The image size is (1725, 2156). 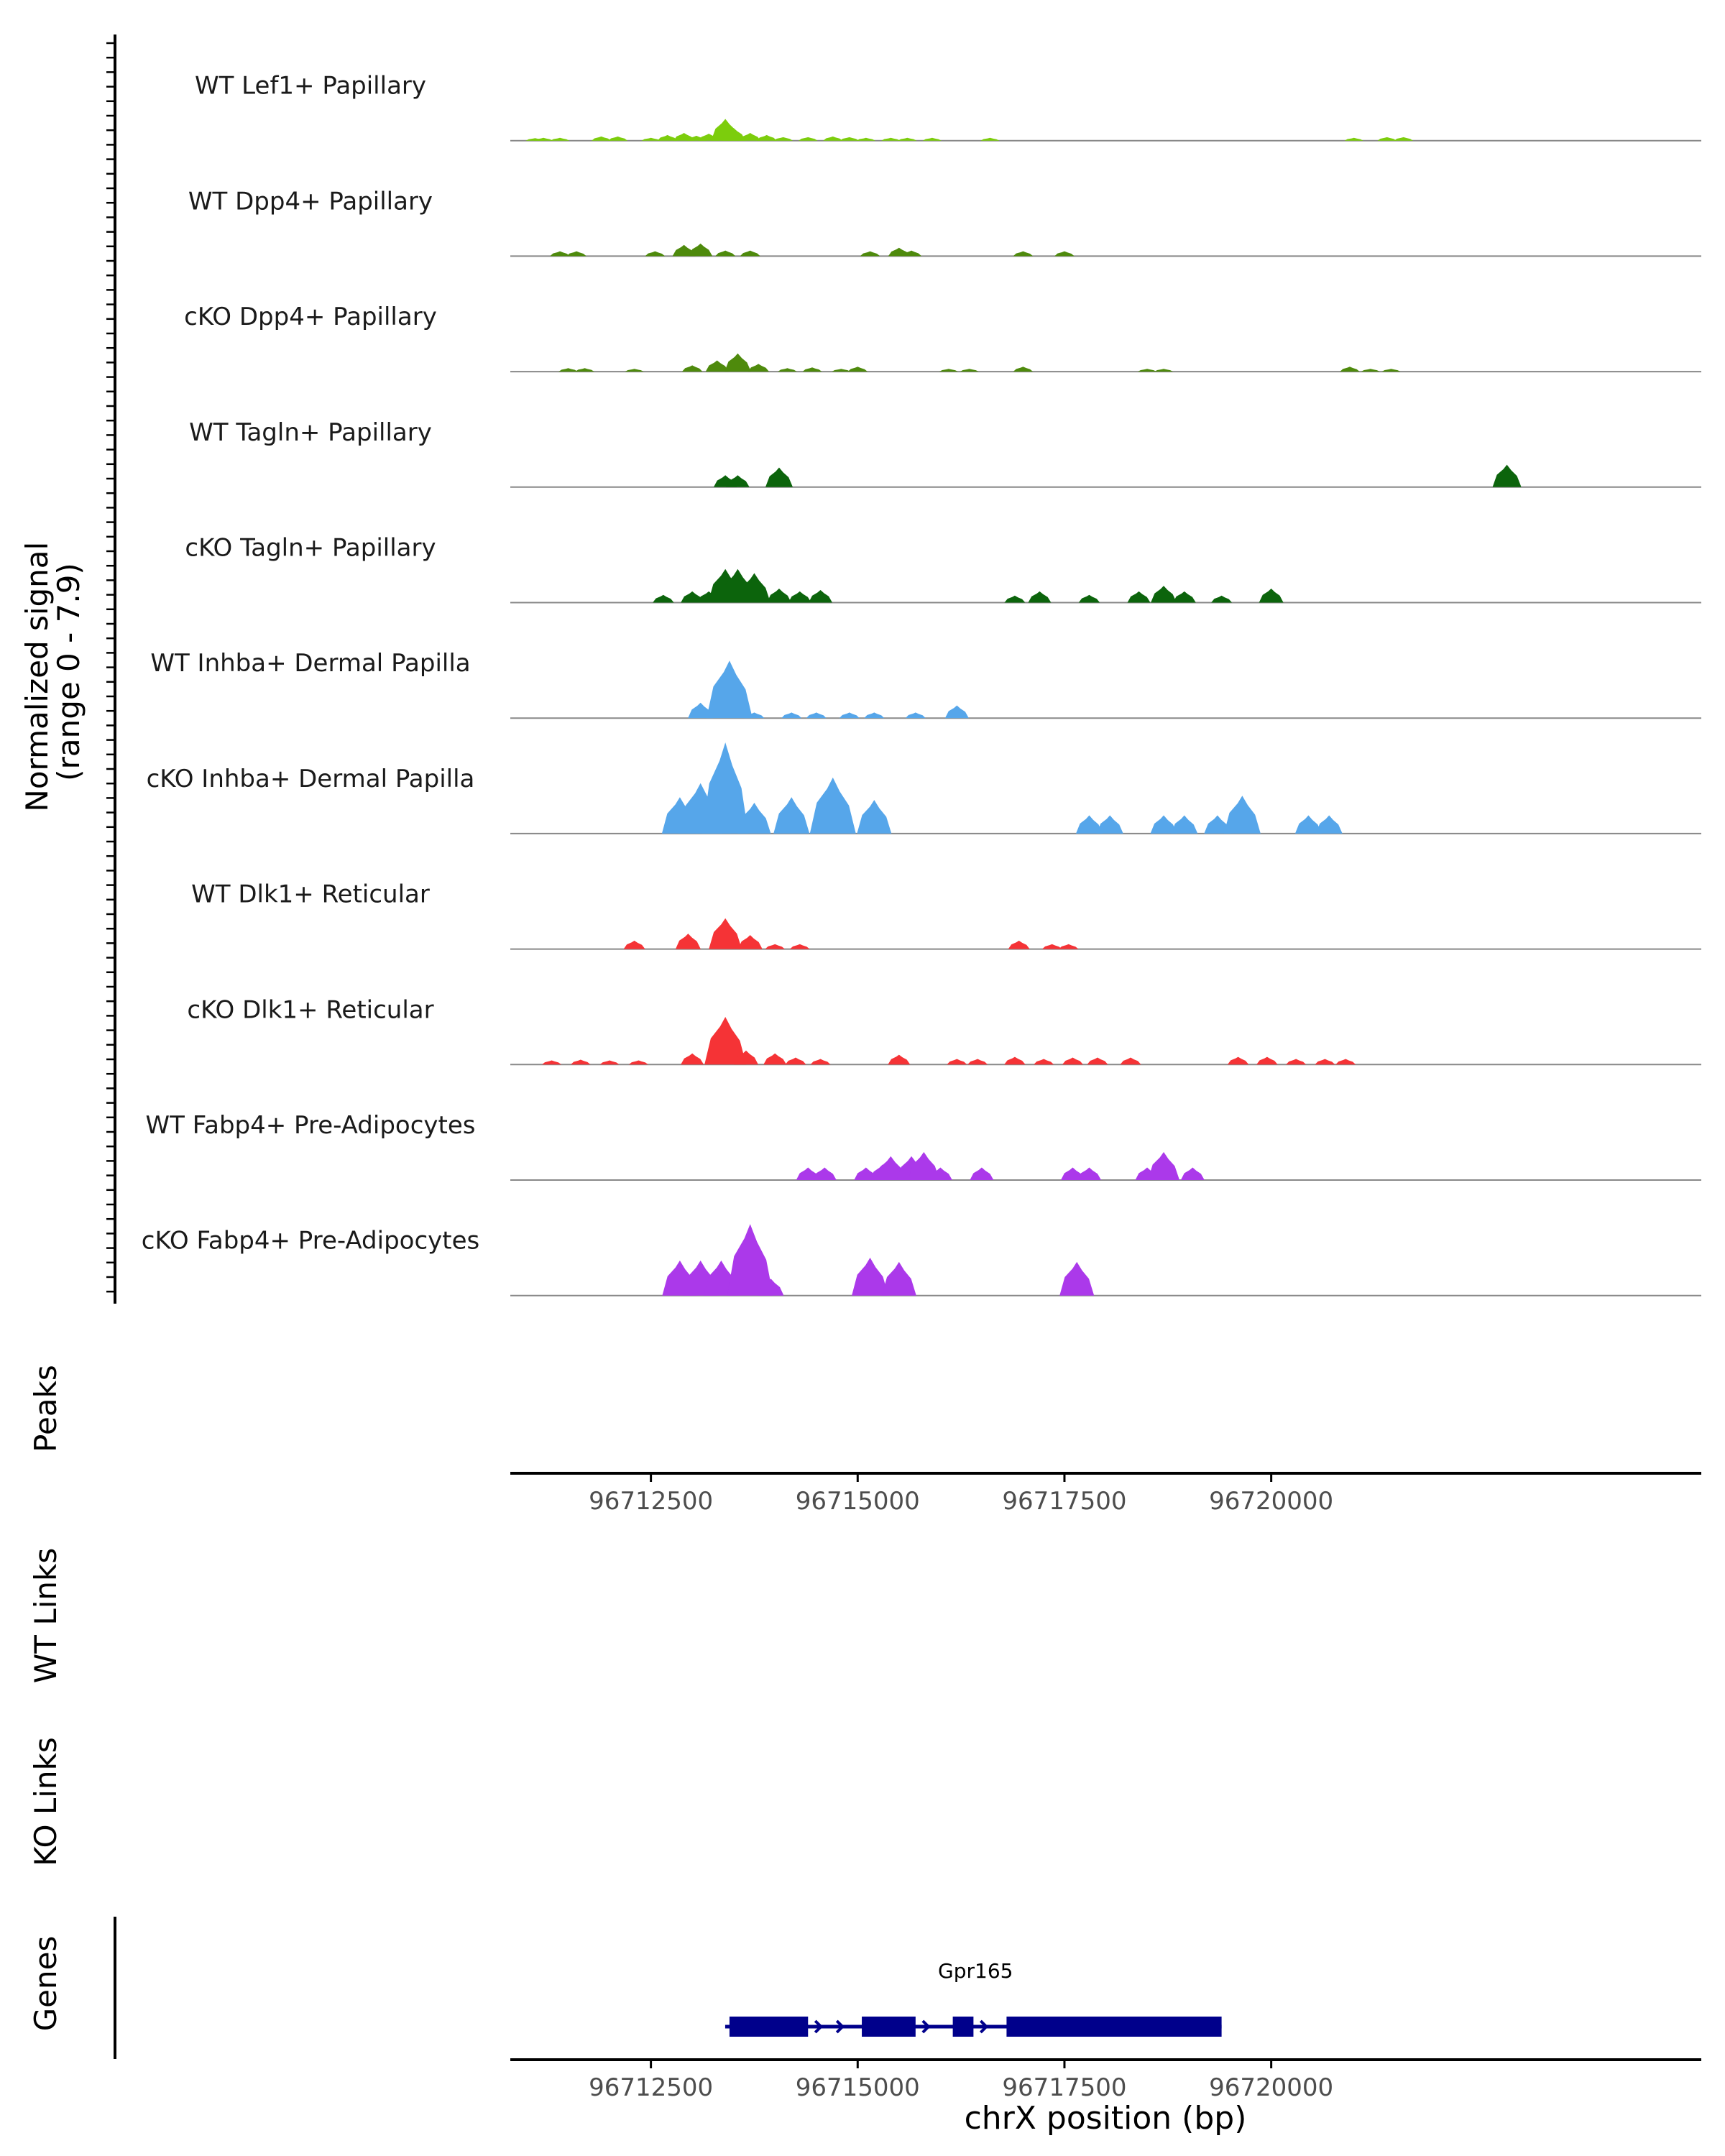 I want to click on track-label: WT Dpp4+ Papillary, so click(x=310, y=201).